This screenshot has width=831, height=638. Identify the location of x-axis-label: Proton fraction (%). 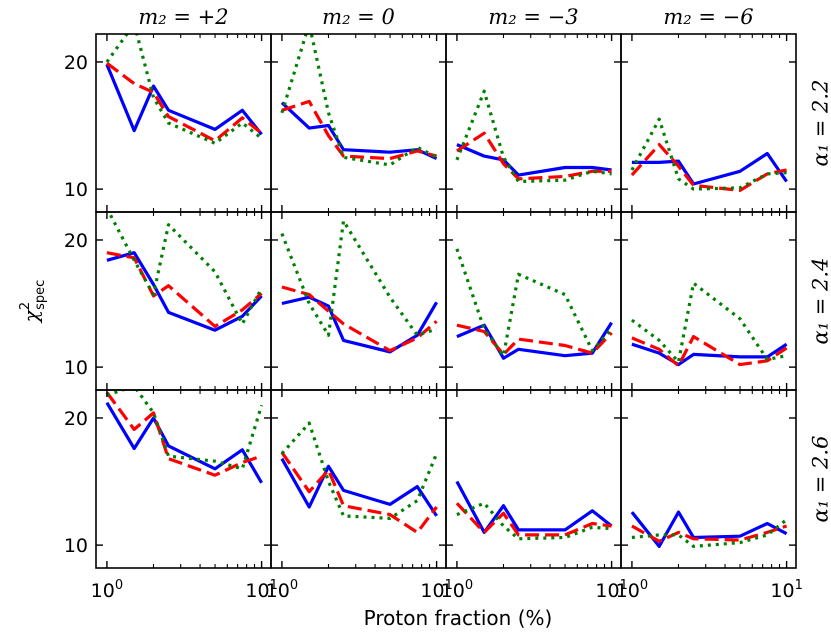
(458, 618).